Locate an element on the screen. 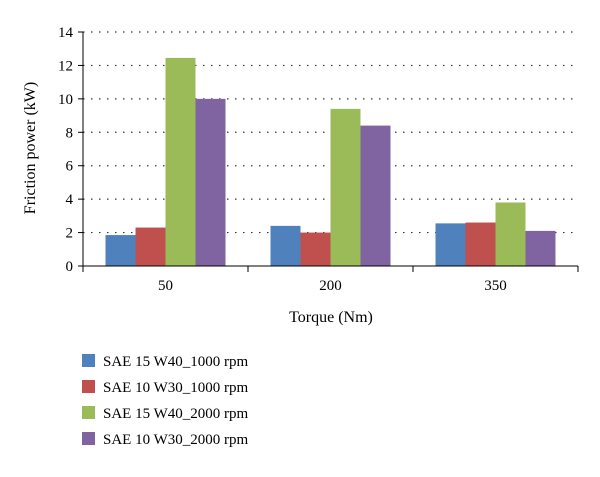 The height and width of the screenshot is (477, 600). y-tick-label: 8 is located at coordinates (70, 133).